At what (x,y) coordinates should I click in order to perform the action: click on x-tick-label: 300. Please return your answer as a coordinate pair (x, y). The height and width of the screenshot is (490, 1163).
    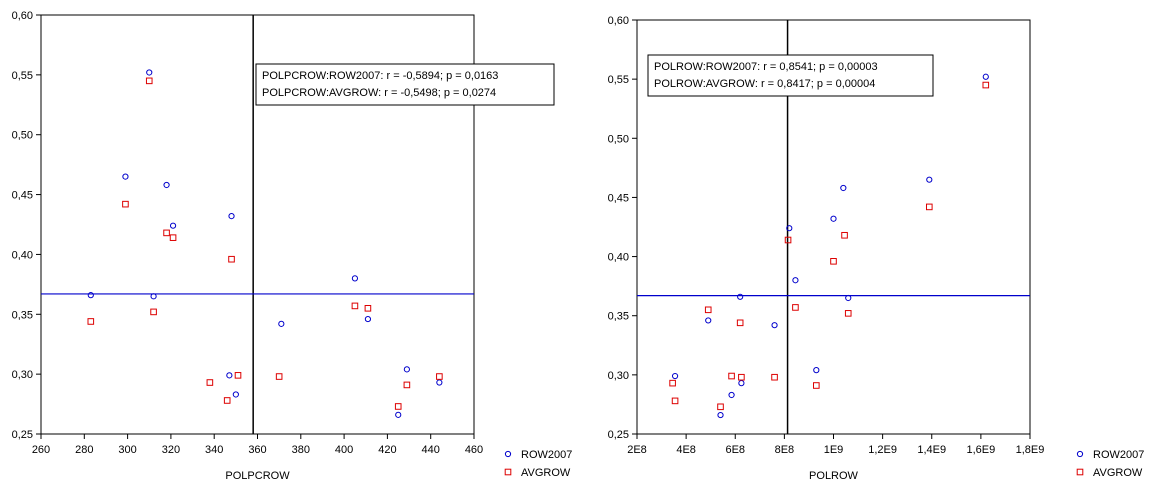
    Looking at the image, I should click on (127, 450).